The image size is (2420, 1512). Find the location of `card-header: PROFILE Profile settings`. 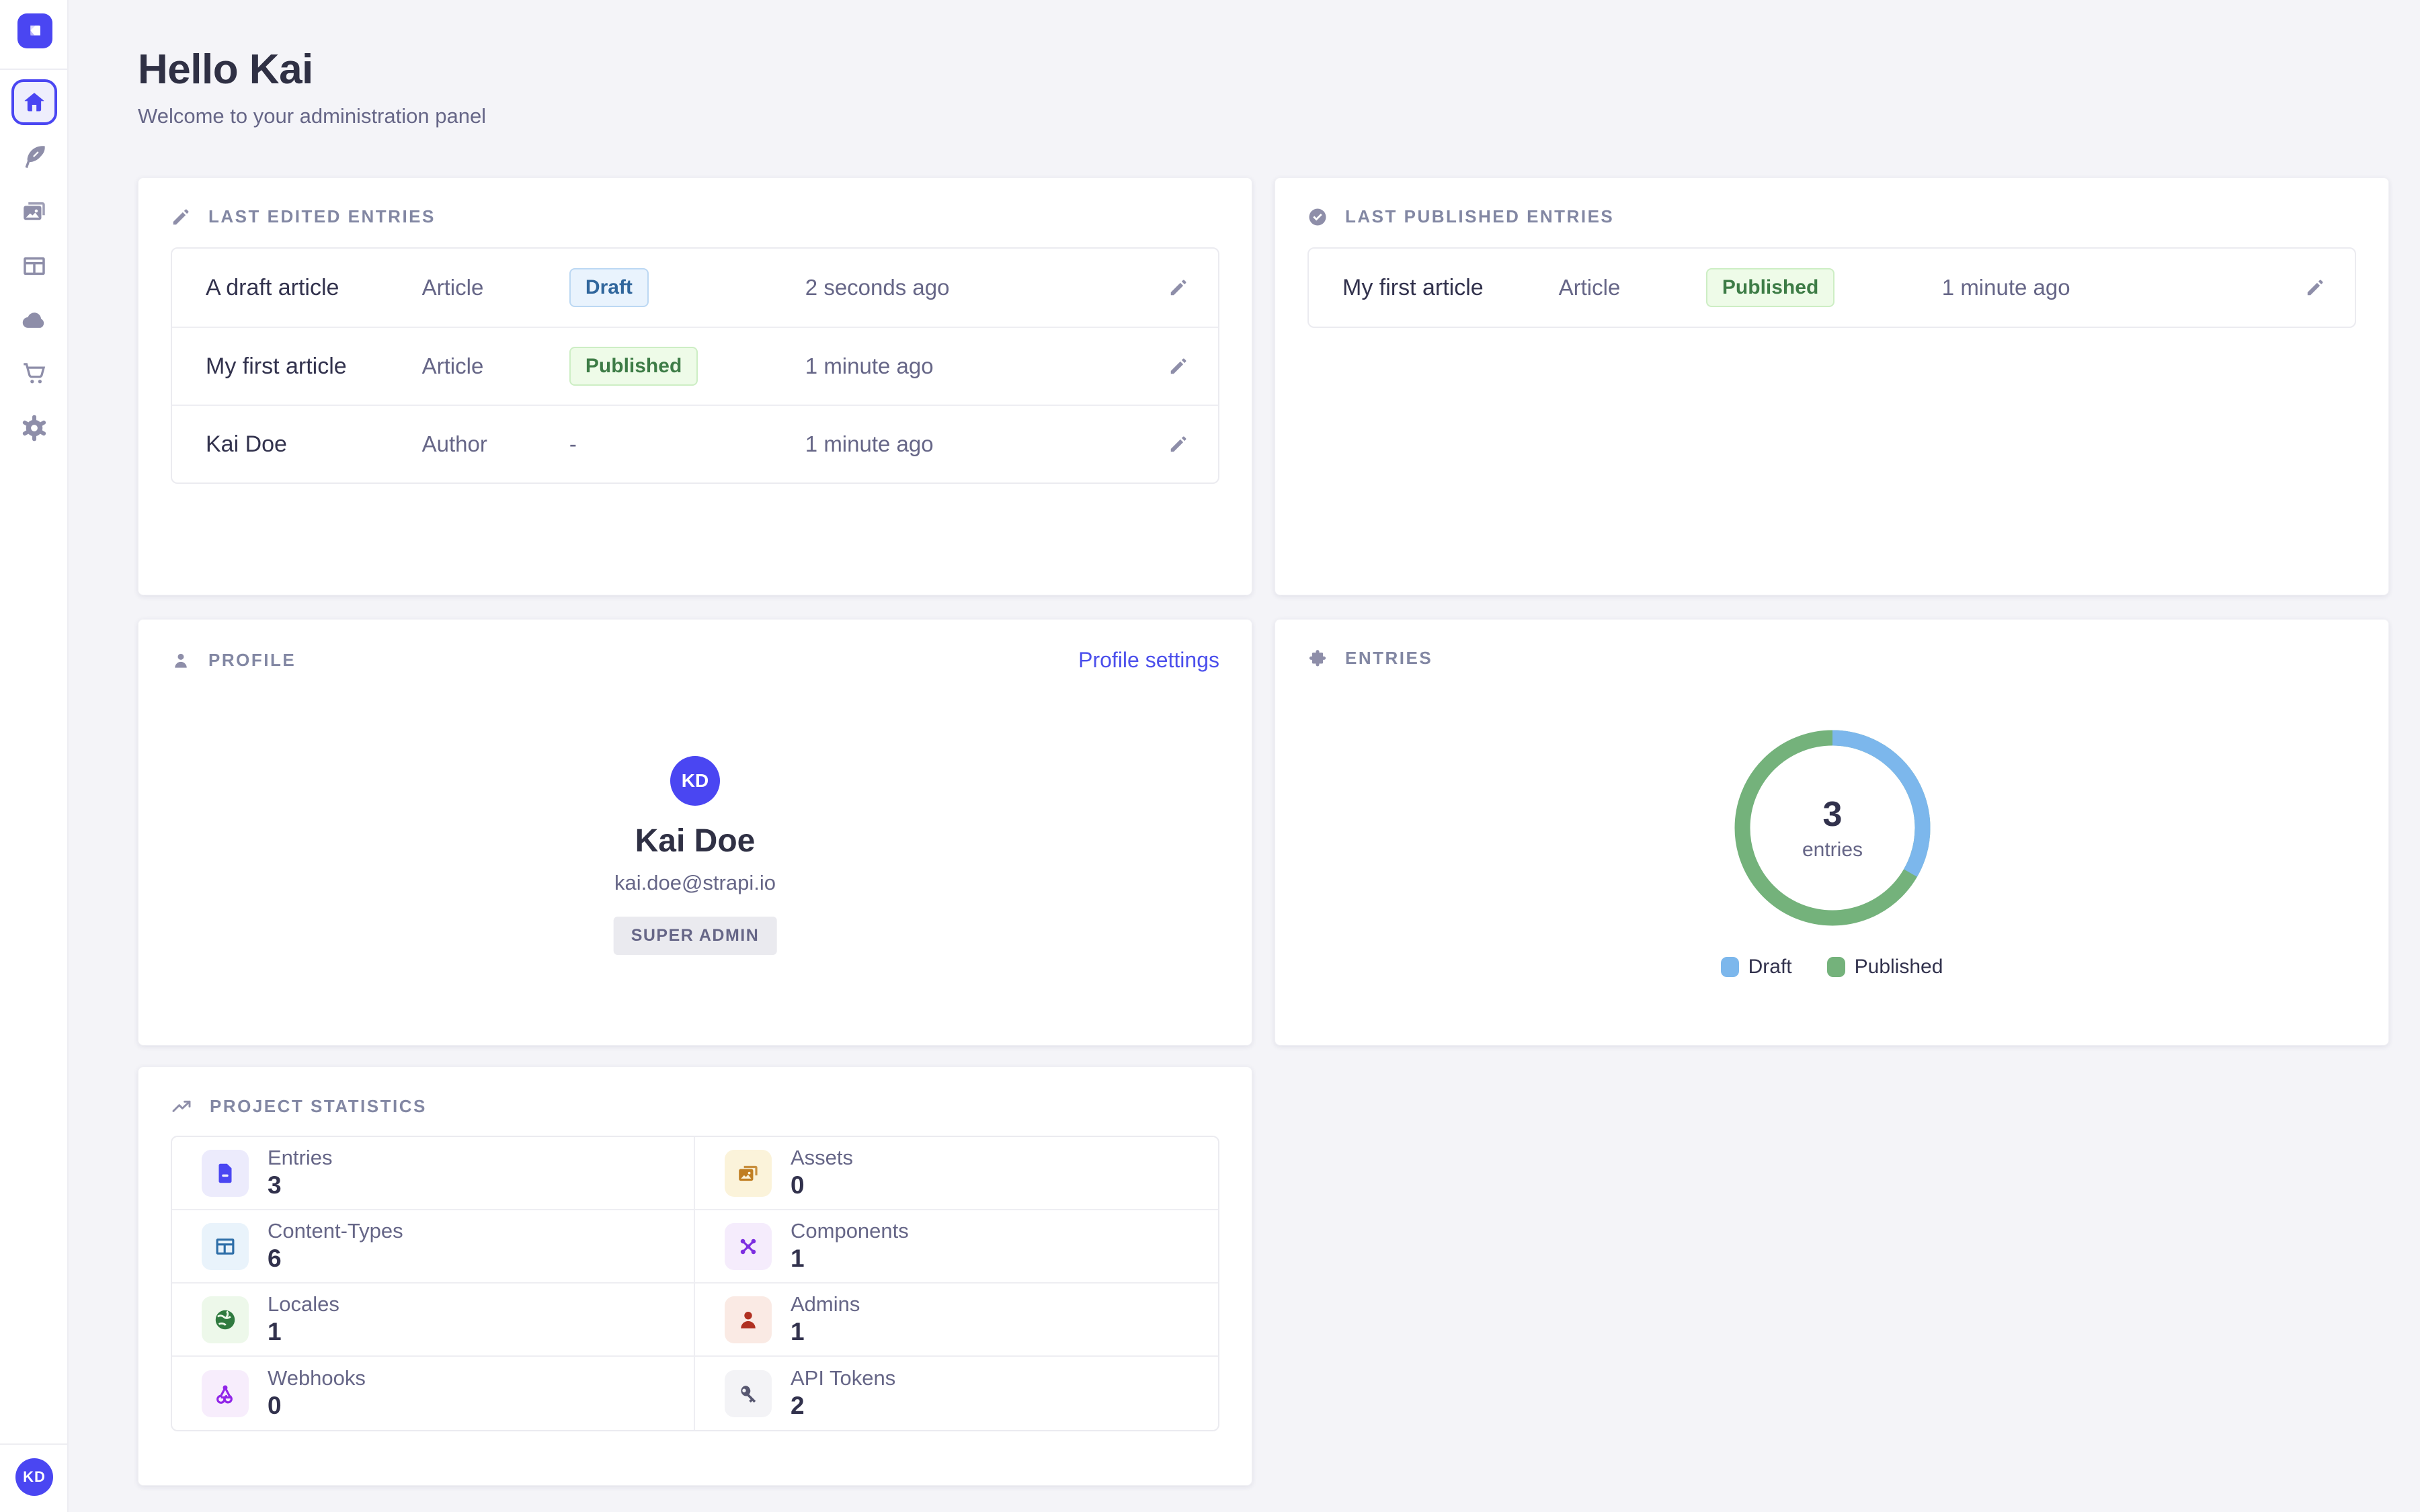

card-header: PROFILE Profile settings is located at coordinates (695, 646).